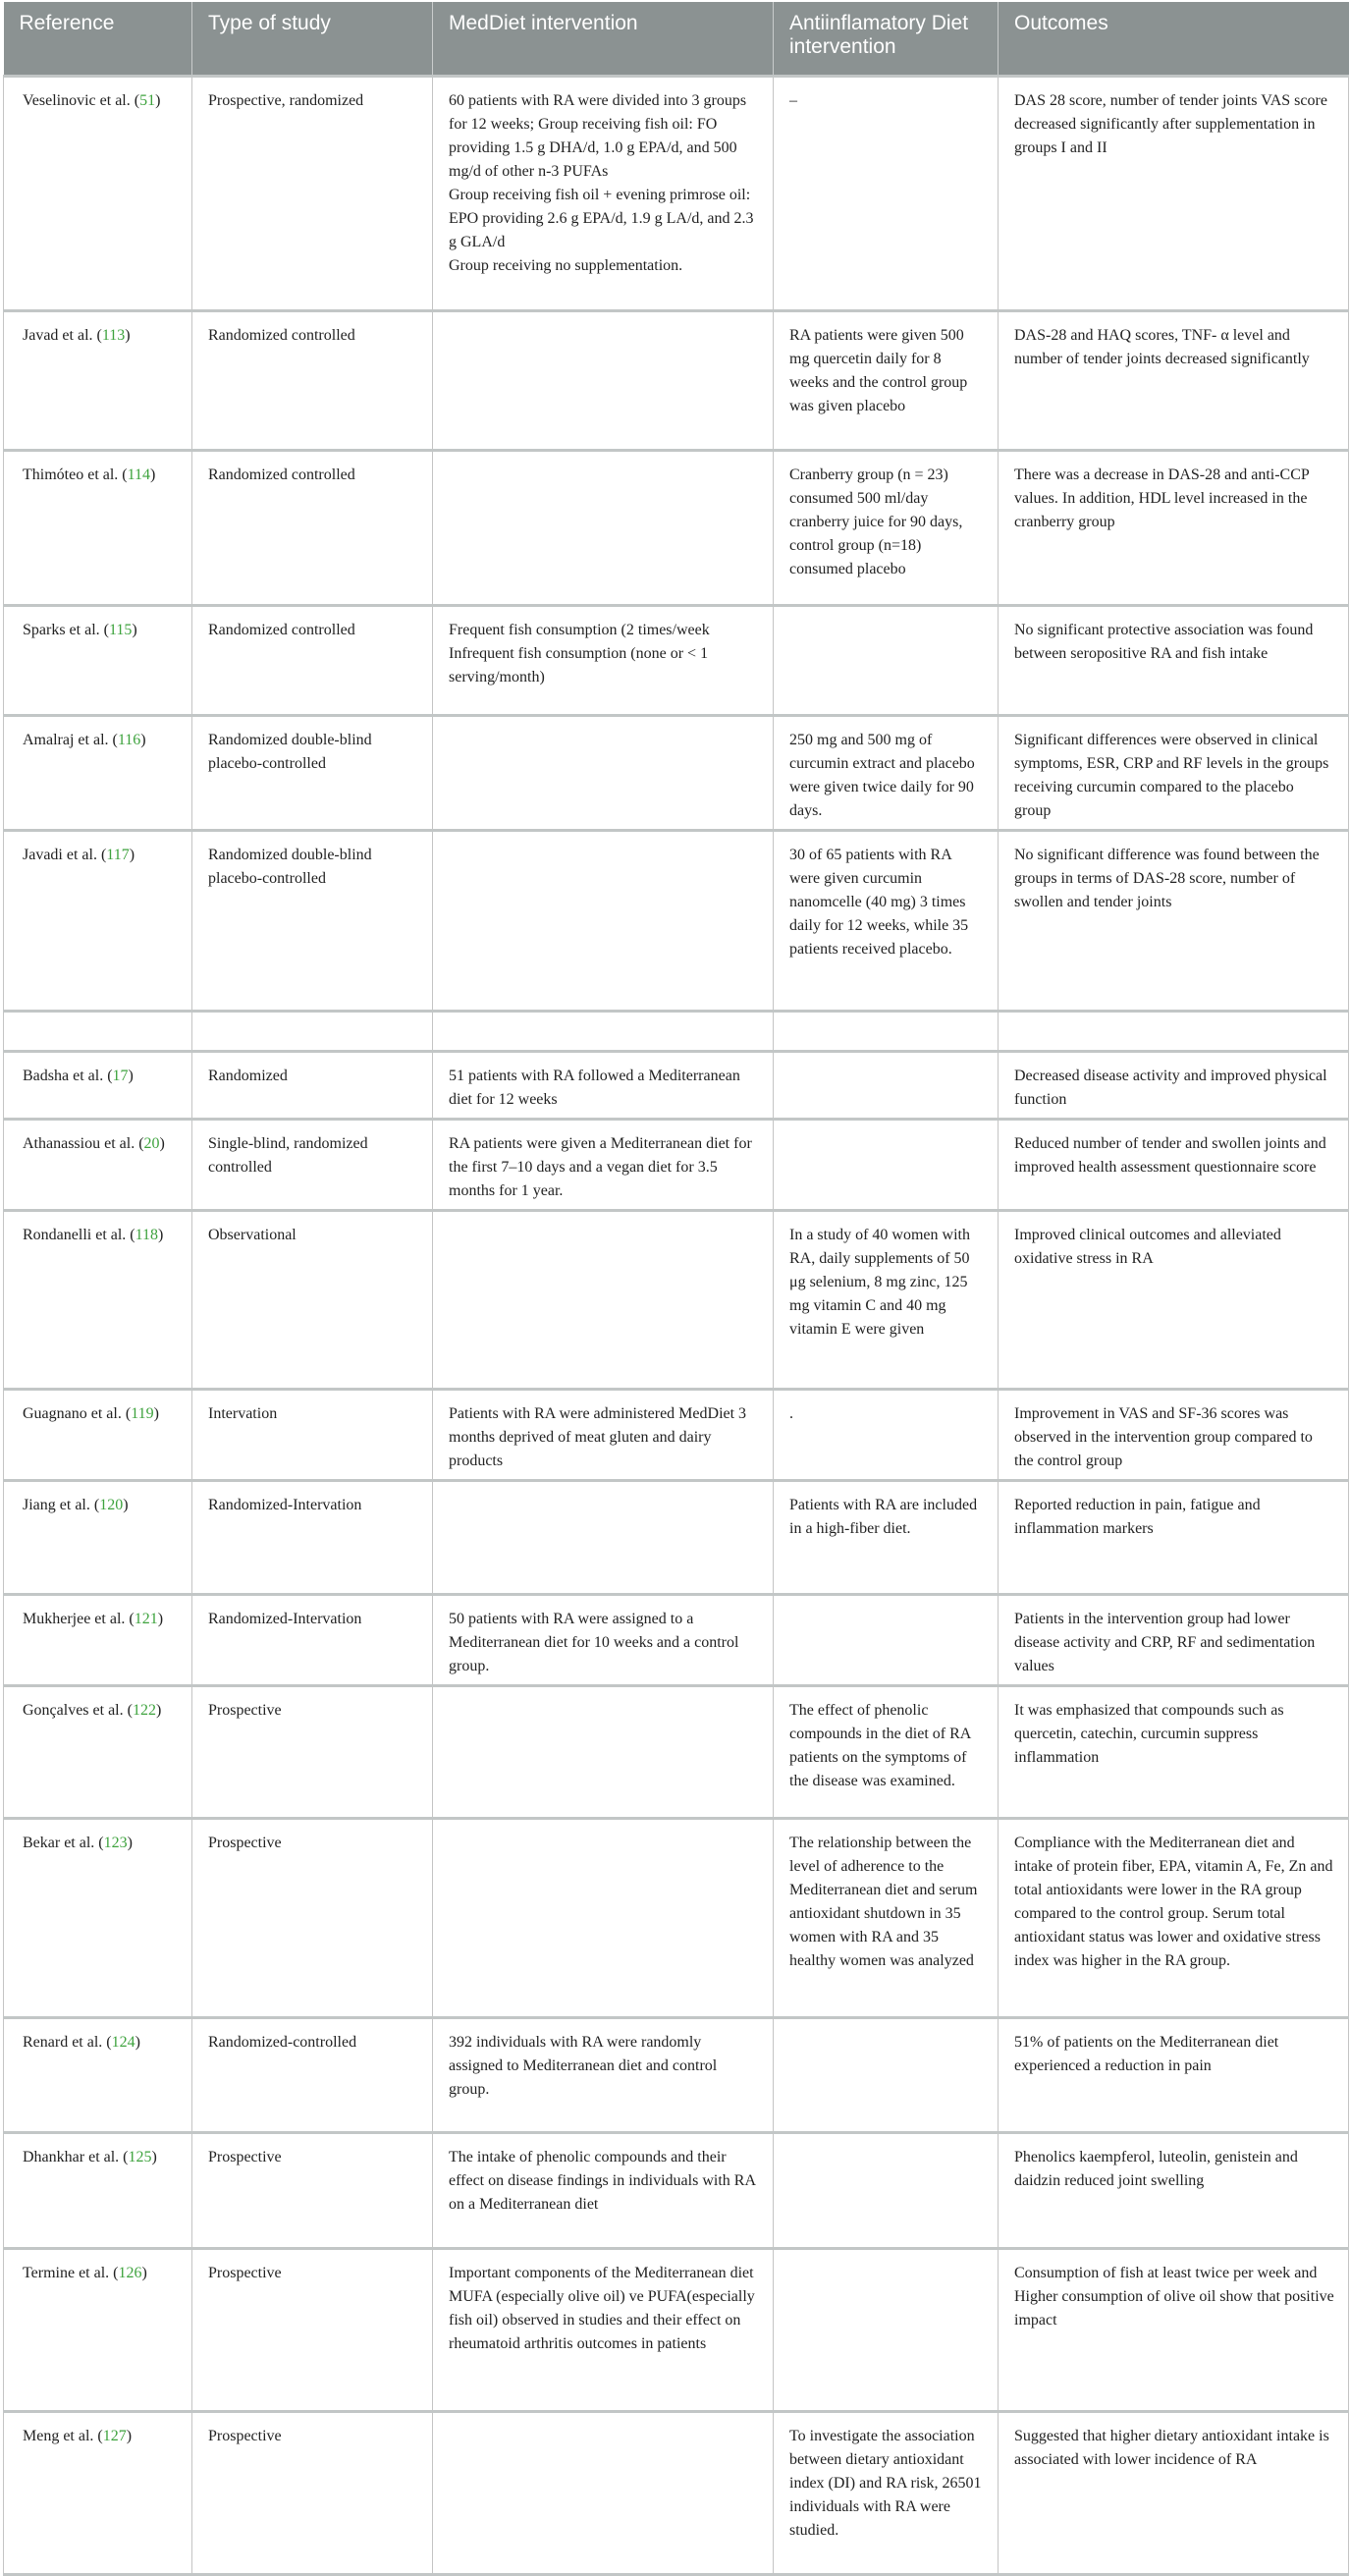 The image size is (1350, 2576). What do you see at coordinates (147, 1235) in the screenshot?
I see `reference-link: 118` at bounding box center [147, 1235].